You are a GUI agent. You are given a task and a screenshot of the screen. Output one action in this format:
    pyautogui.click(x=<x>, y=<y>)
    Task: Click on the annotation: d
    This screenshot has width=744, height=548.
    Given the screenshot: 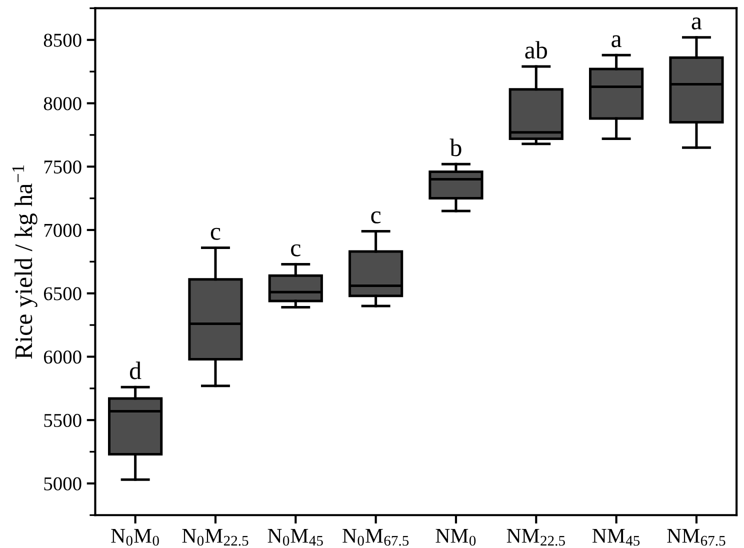 What is the action you would take?
    pyautogui.click(x=136, y=371)
    